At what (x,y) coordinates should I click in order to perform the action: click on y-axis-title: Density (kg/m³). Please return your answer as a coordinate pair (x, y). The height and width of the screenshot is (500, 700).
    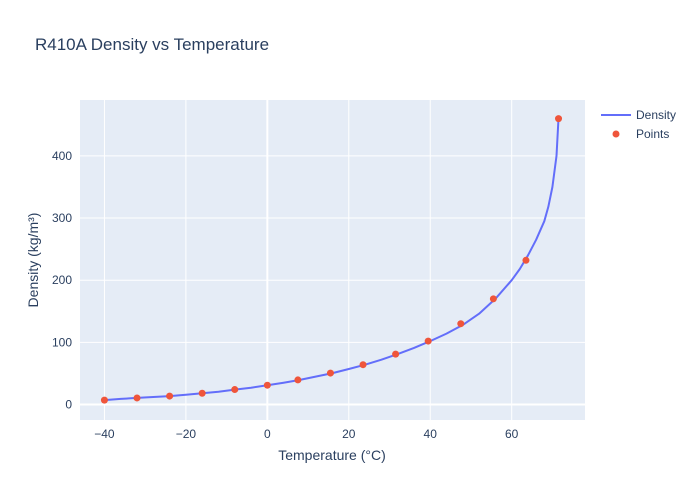
    Looking at the image, I should click on (33, 260).